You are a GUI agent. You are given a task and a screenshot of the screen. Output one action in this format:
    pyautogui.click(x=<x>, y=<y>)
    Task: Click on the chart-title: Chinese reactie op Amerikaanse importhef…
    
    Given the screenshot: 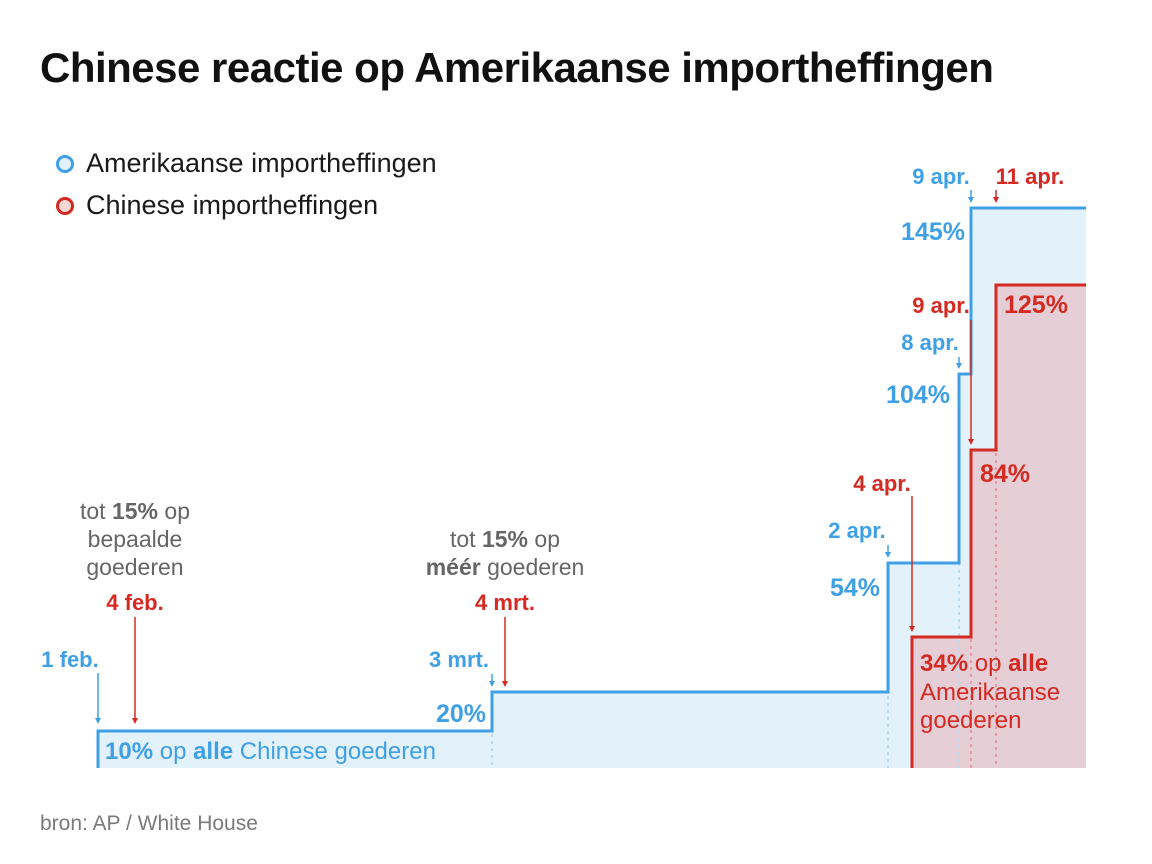 What is the action you would take?
    pyautogui.click(x=517, y=67)
    